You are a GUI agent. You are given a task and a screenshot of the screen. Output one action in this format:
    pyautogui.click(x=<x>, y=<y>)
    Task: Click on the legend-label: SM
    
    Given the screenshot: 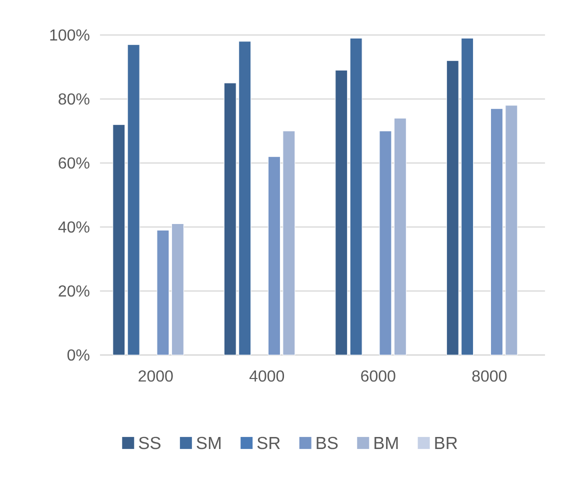 What is the action you would take?
    pyautogui.click(x=208, y=443)
    